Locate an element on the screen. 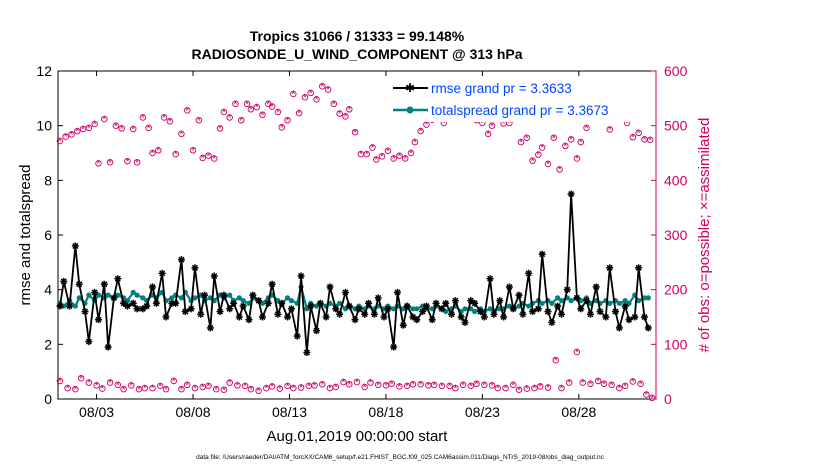  y-left-tick-label: 0 is located at coordinates (48, 399).